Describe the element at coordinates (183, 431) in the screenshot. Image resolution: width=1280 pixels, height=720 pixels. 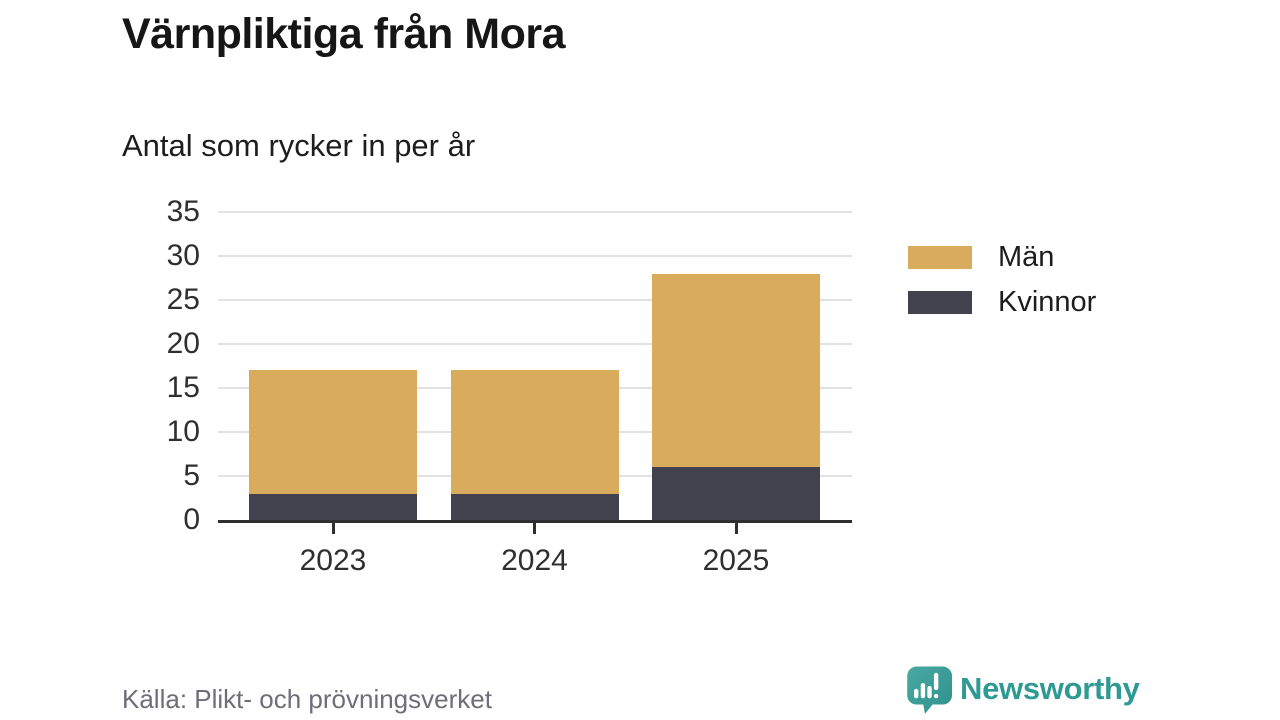
I see `y-axis-tick-label: 10` at that location.